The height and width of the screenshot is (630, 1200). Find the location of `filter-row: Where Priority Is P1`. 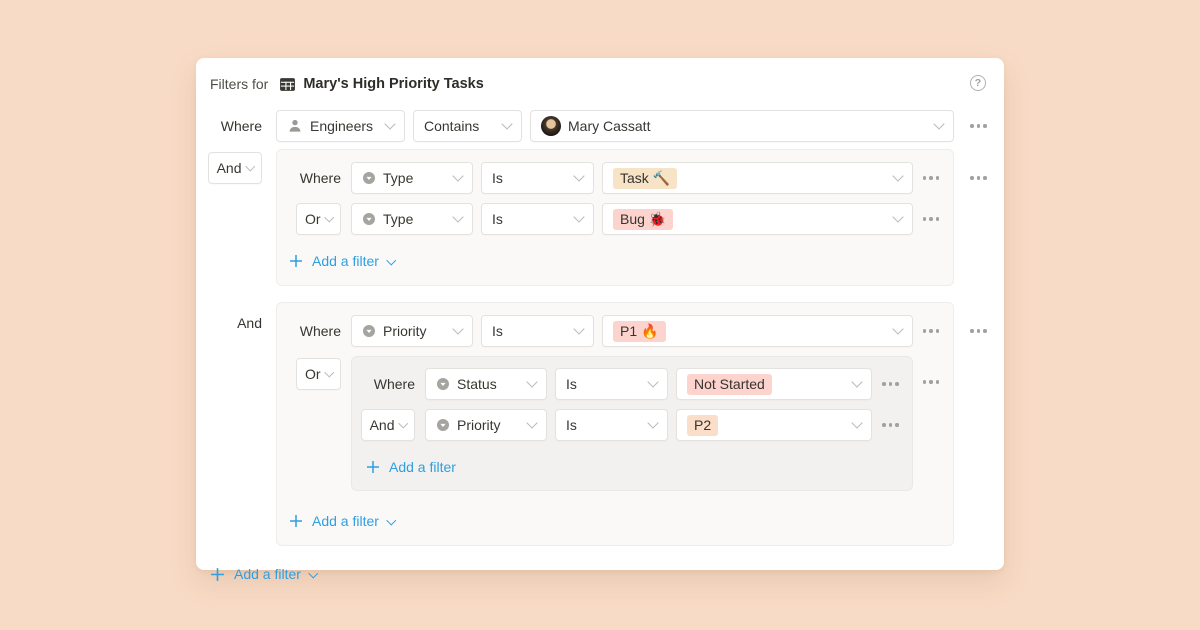

filter-row: Where Priority Is P1 is located at coordinates (615, 331).